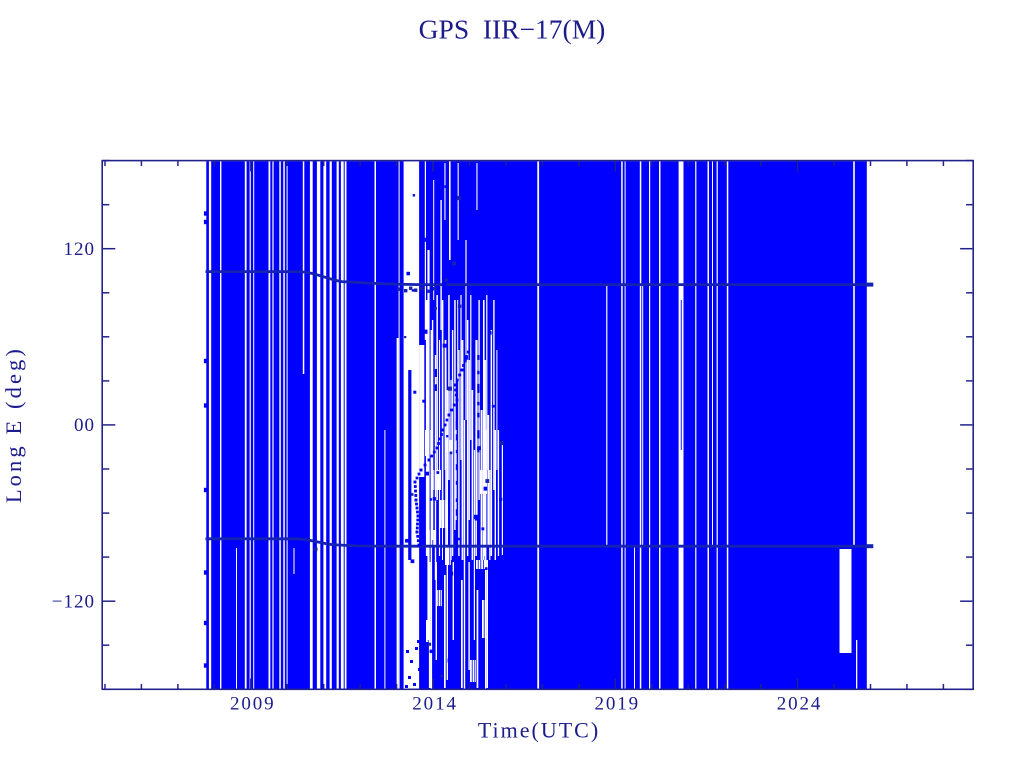 The width and height of the screenshot is (1024, 768). I want to click on svg-text: 2009, so click(253, 704).